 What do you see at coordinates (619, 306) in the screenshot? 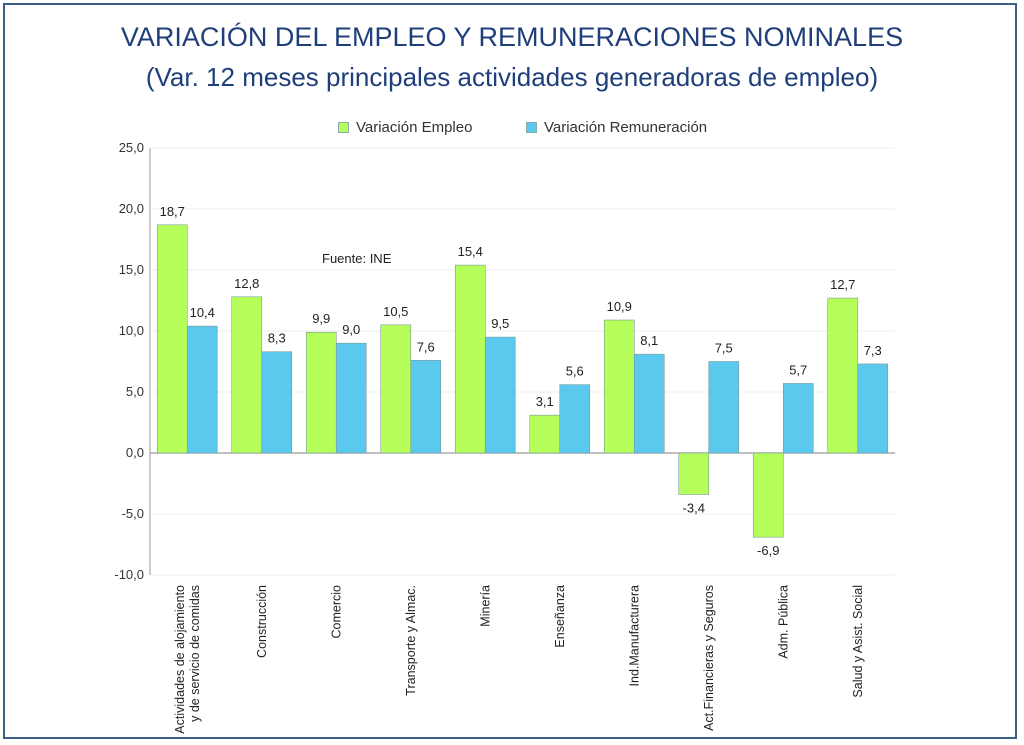
I see `data-label-empleo: 10,9` at bounding box center [619, 306].